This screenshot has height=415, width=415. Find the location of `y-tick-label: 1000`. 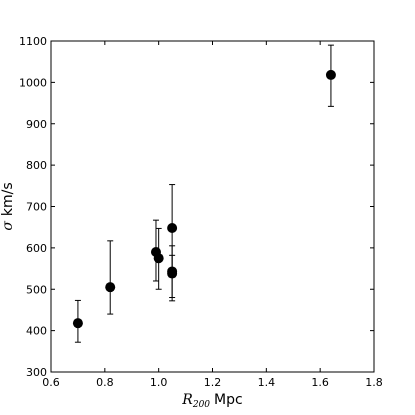

y-tick-label: 1000 is located at coordinates (33, 82).